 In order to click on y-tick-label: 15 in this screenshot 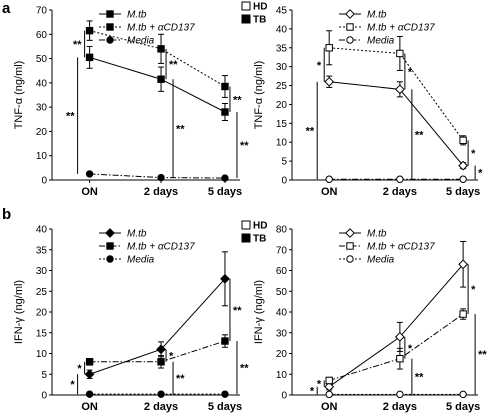, I will do `click(282, 124)`.